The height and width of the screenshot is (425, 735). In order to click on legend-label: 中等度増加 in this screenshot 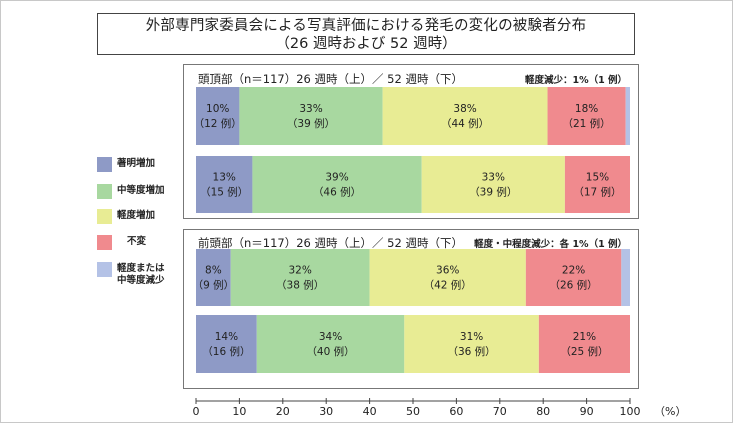, I will do `click(141, 190)`.